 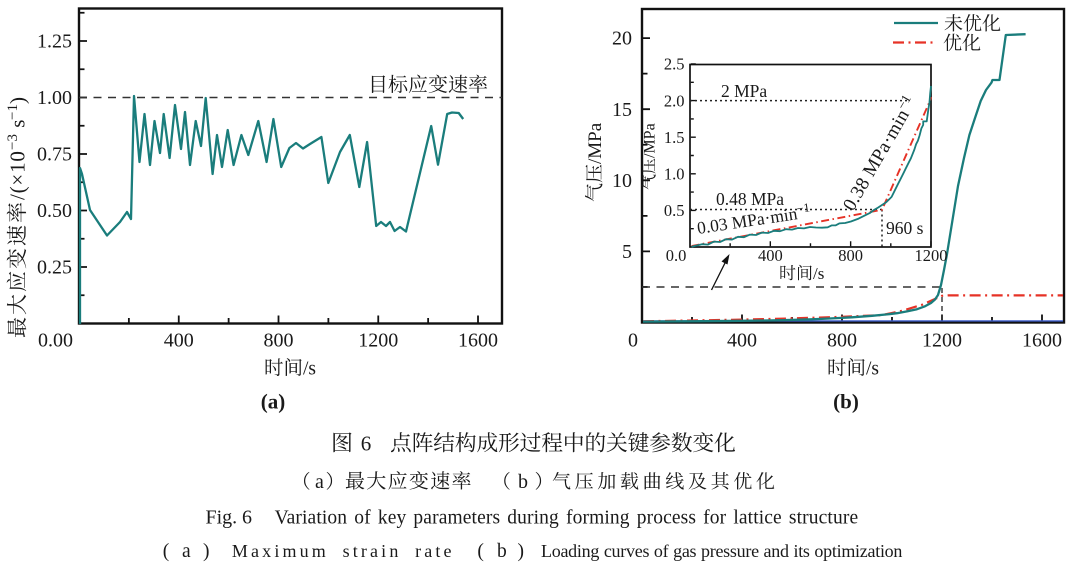 What do you see at coordinates (54, 42) in the screenshot?
I see `svg-text: 1.25` at bounding box center [54, 42].